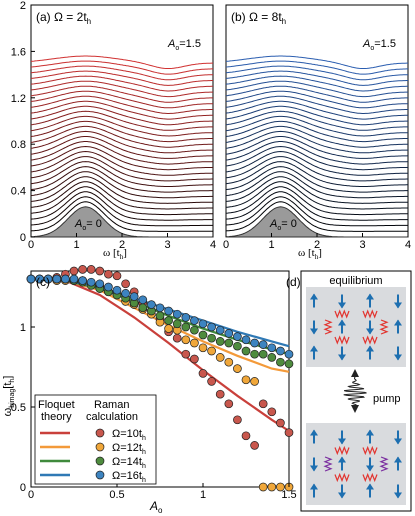 Image resolution: width=415 pixels, height=516 pixels. Describe the element at coordinates (129, 435) in the screenshot. I see `legend-label: Ω=10th` at that location.